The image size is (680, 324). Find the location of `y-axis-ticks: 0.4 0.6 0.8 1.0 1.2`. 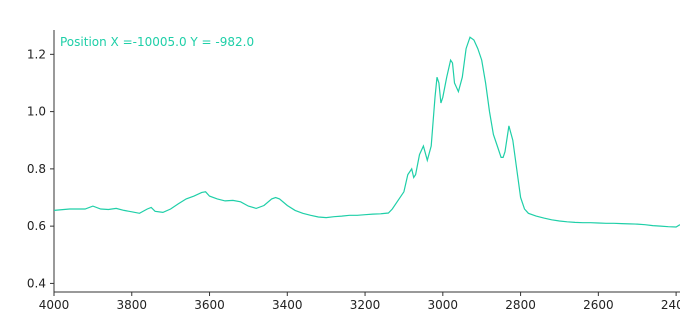

y-axis-ticks: 0.4 0.6 0.8 1.0 1.2 is located at coordinates (40, 168).